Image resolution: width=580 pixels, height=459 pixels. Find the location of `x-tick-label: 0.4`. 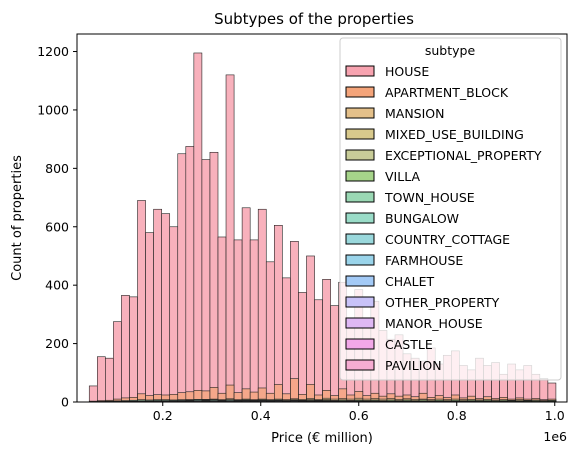

x-tick-label: 0.4 is located at coordinates (261, 415).